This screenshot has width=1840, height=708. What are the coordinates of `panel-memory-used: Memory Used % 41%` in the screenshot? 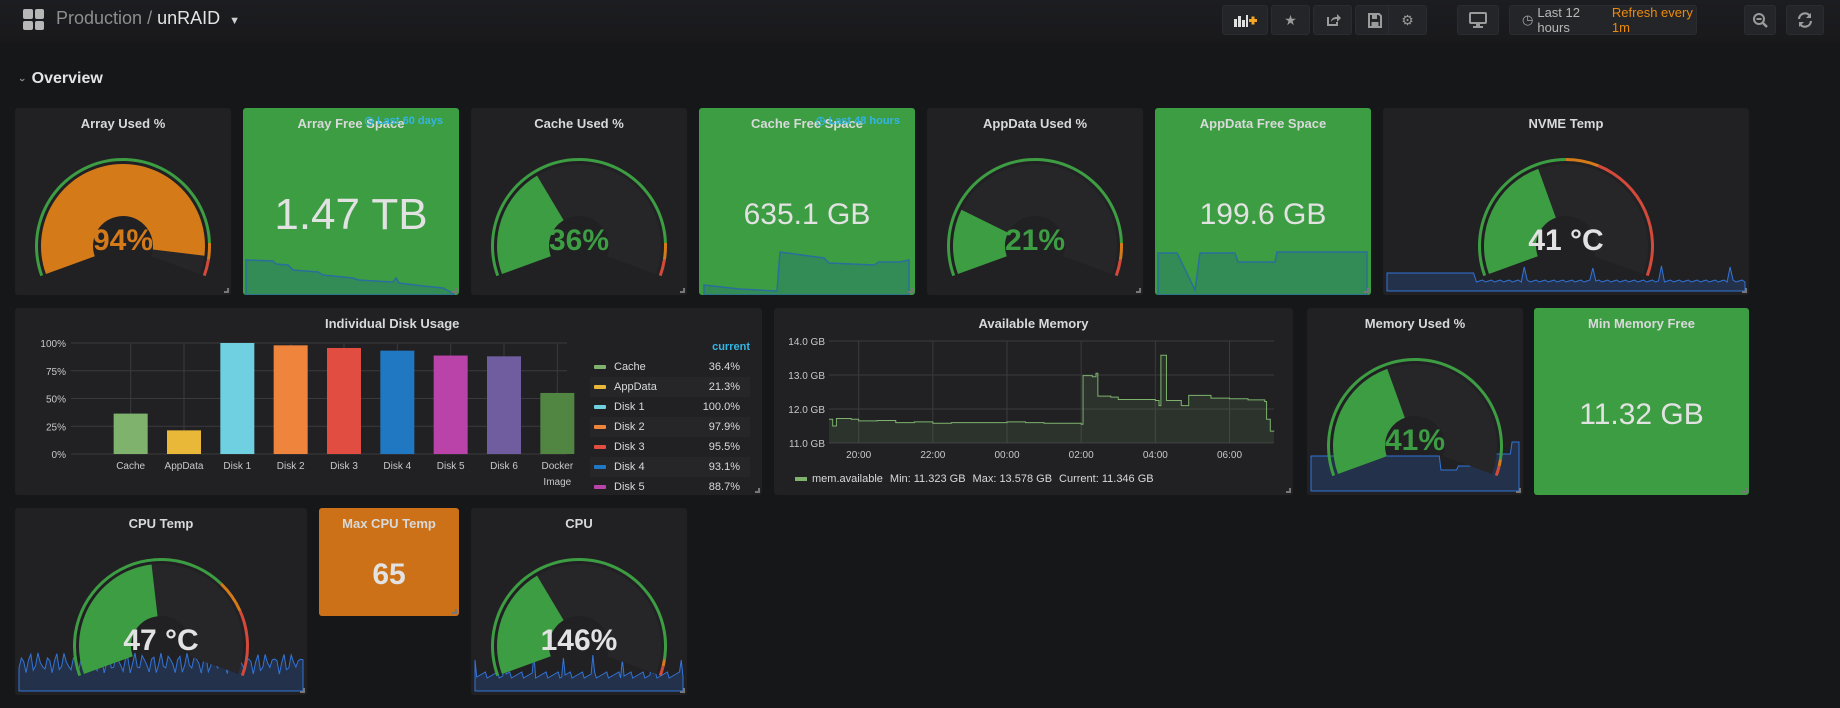 It's located at (1415, 401).